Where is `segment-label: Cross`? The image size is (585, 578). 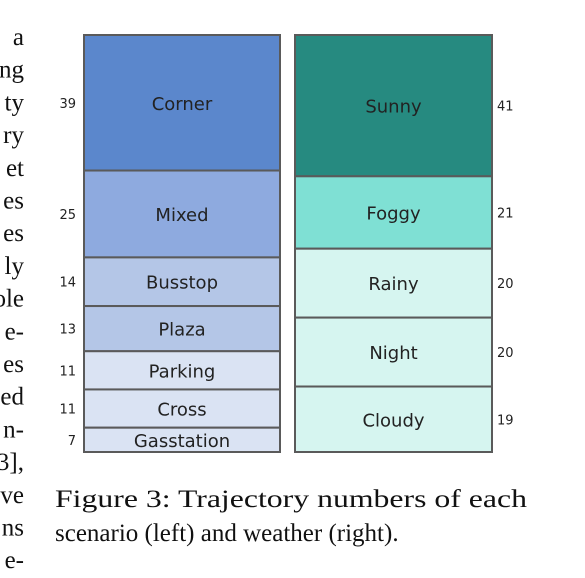 segment-label: Cross is located at coordinates (181, 410).